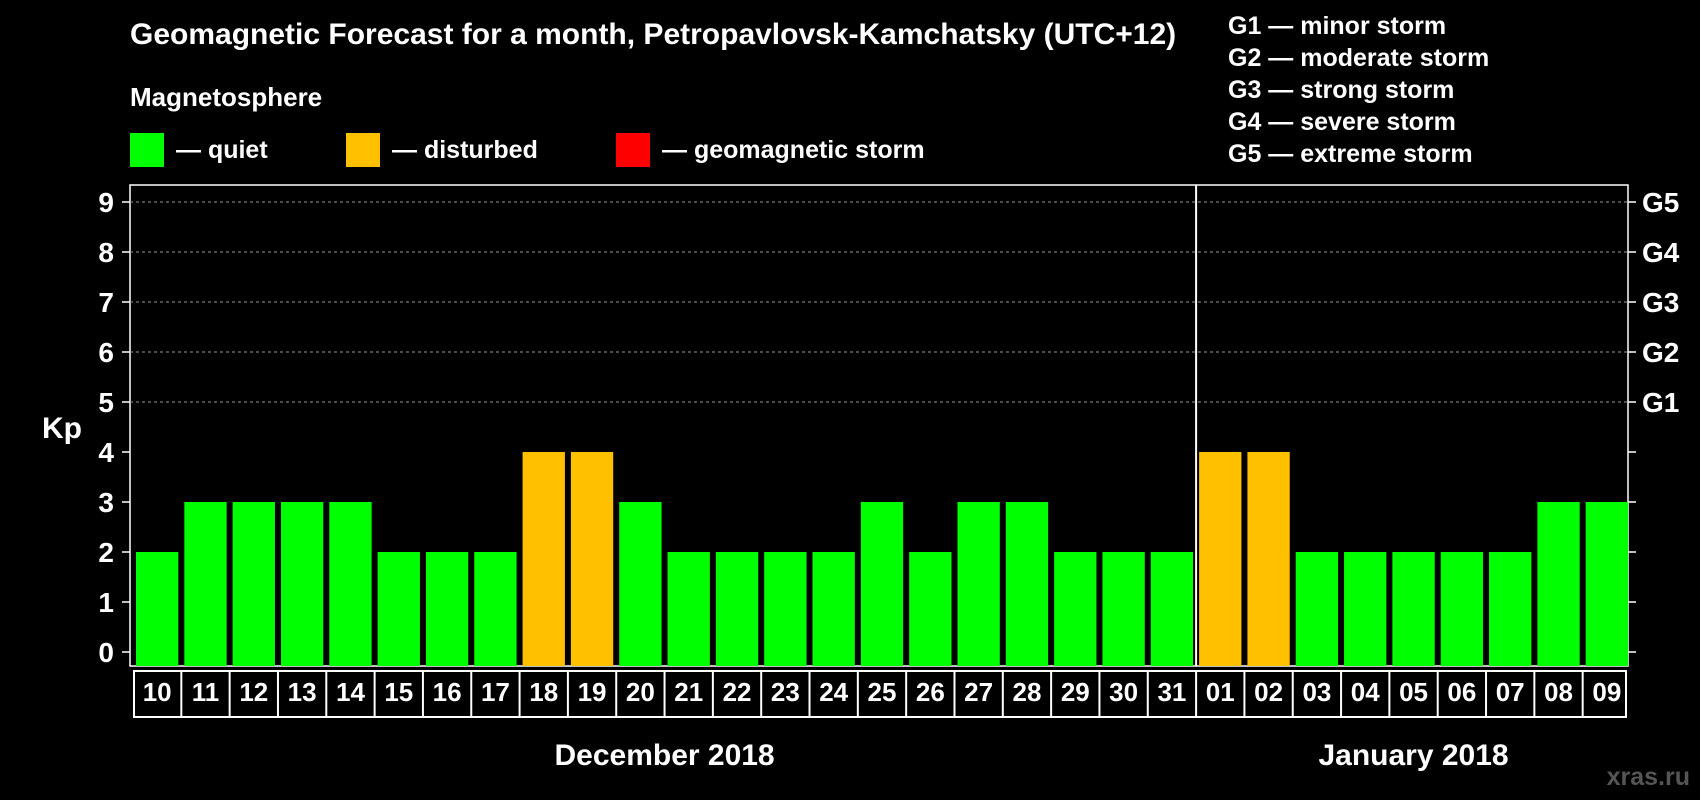 Image resolution: width=1700 pixels, height=800 pixels. I want to click on legend-disturbed: — disturbed, so click(442, 150).